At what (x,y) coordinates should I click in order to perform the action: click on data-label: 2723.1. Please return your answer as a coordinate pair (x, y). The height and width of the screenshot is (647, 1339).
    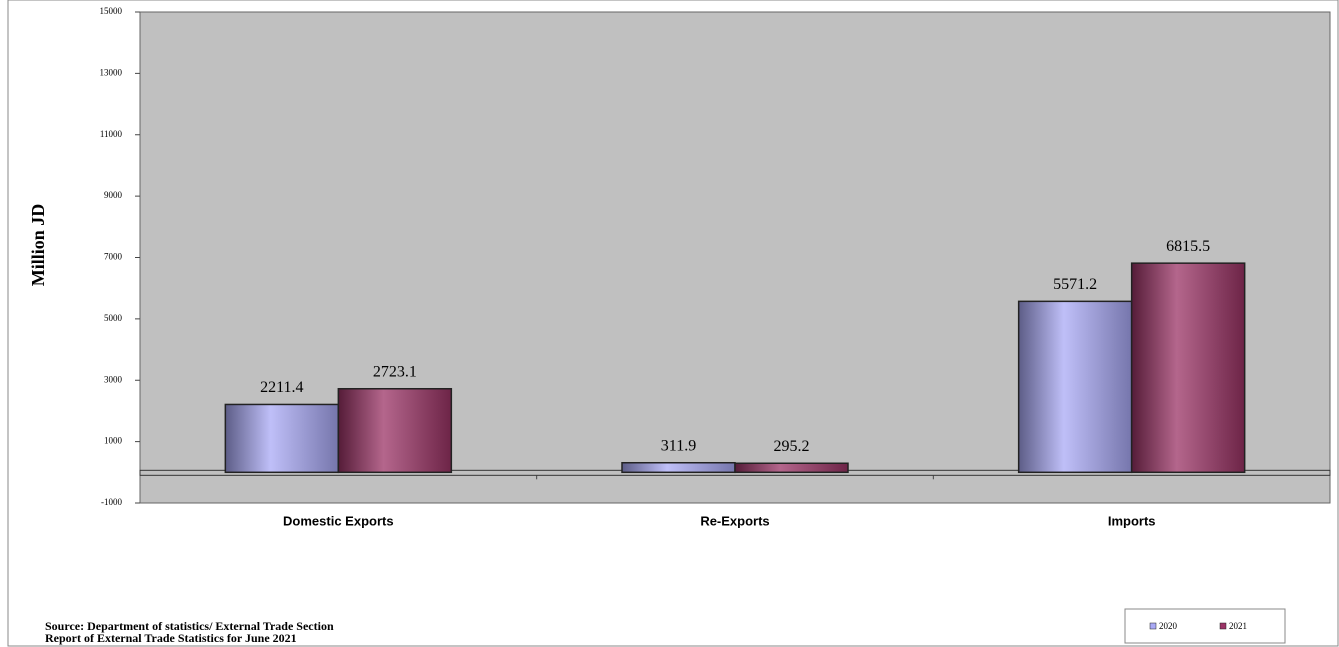
    Looking at the image, I should click on (395, 371).